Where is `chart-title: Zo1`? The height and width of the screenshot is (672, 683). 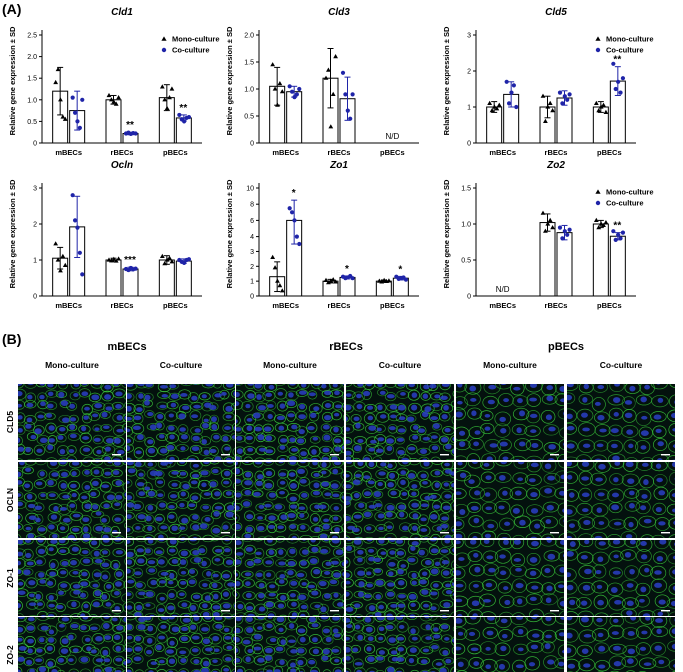
chart-title: Zo1 is located at coordinates (338, 165).